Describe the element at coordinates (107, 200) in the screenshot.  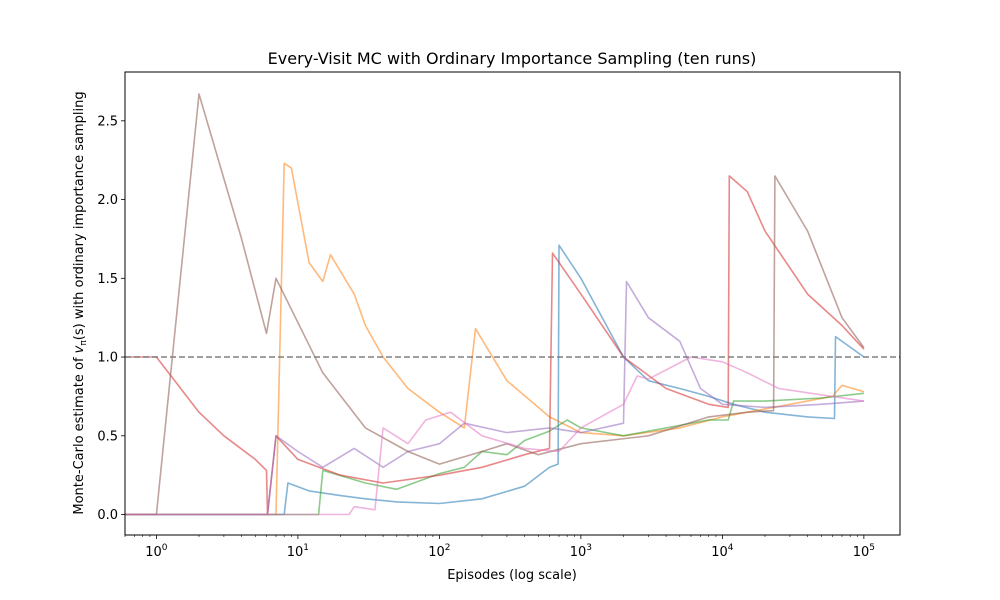
I see `y-tick-label: 2.0` at that location.